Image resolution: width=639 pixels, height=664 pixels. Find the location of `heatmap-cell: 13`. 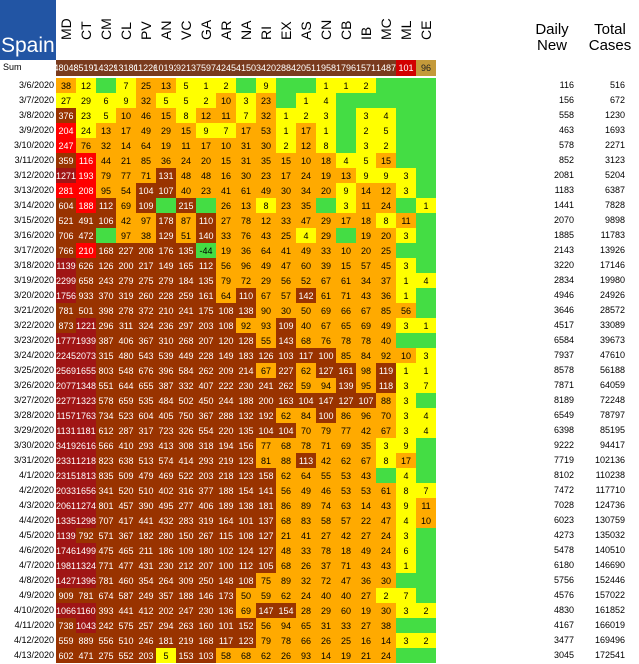

heatmap-cell: 13 is located at coordinates (346, 175).